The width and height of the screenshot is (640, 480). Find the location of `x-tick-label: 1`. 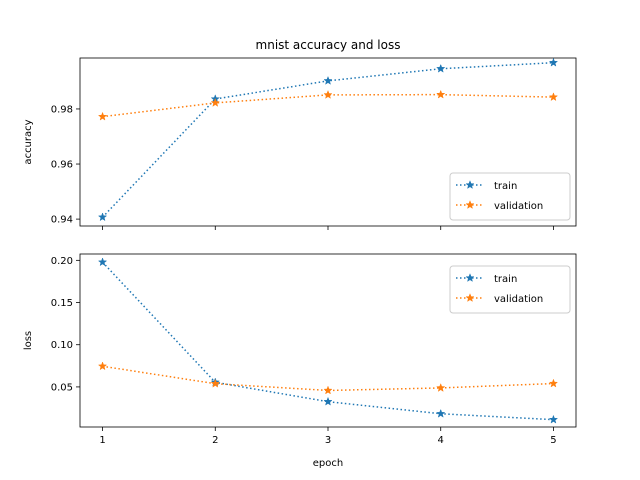

x-tick-label: 1 is located at coordinates (102, 440).